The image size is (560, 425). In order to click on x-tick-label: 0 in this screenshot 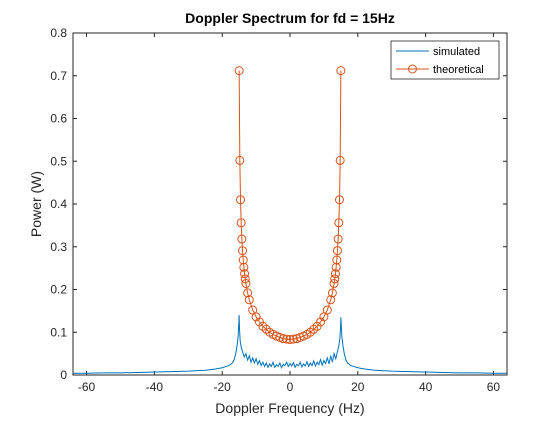, I will do `click(290, 387)`.